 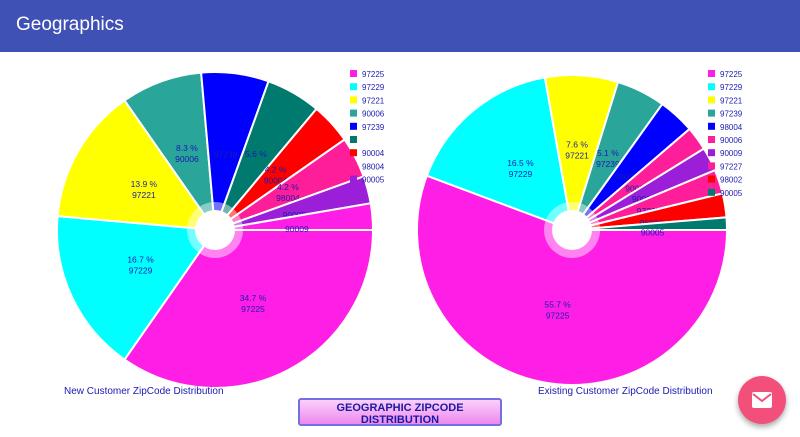 I want to click on pie-legend-0: 97225 97229 97221 90006 97239 90004 98004 90005, so click(x=367, y=127).